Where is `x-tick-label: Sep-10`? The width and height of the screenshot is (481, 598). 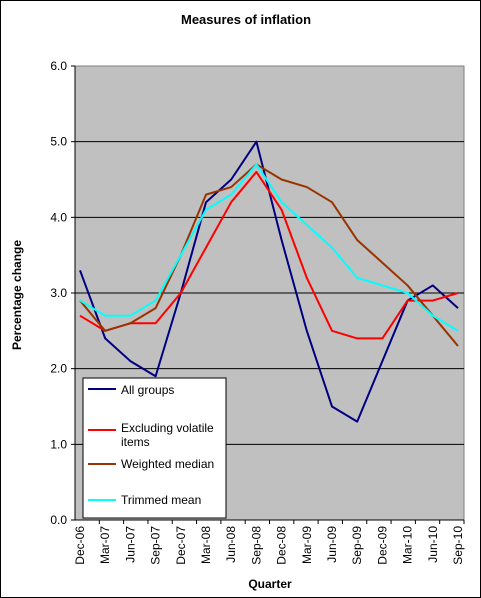
x-tick-label: Sep-10 is located at coordinates (458, 545).